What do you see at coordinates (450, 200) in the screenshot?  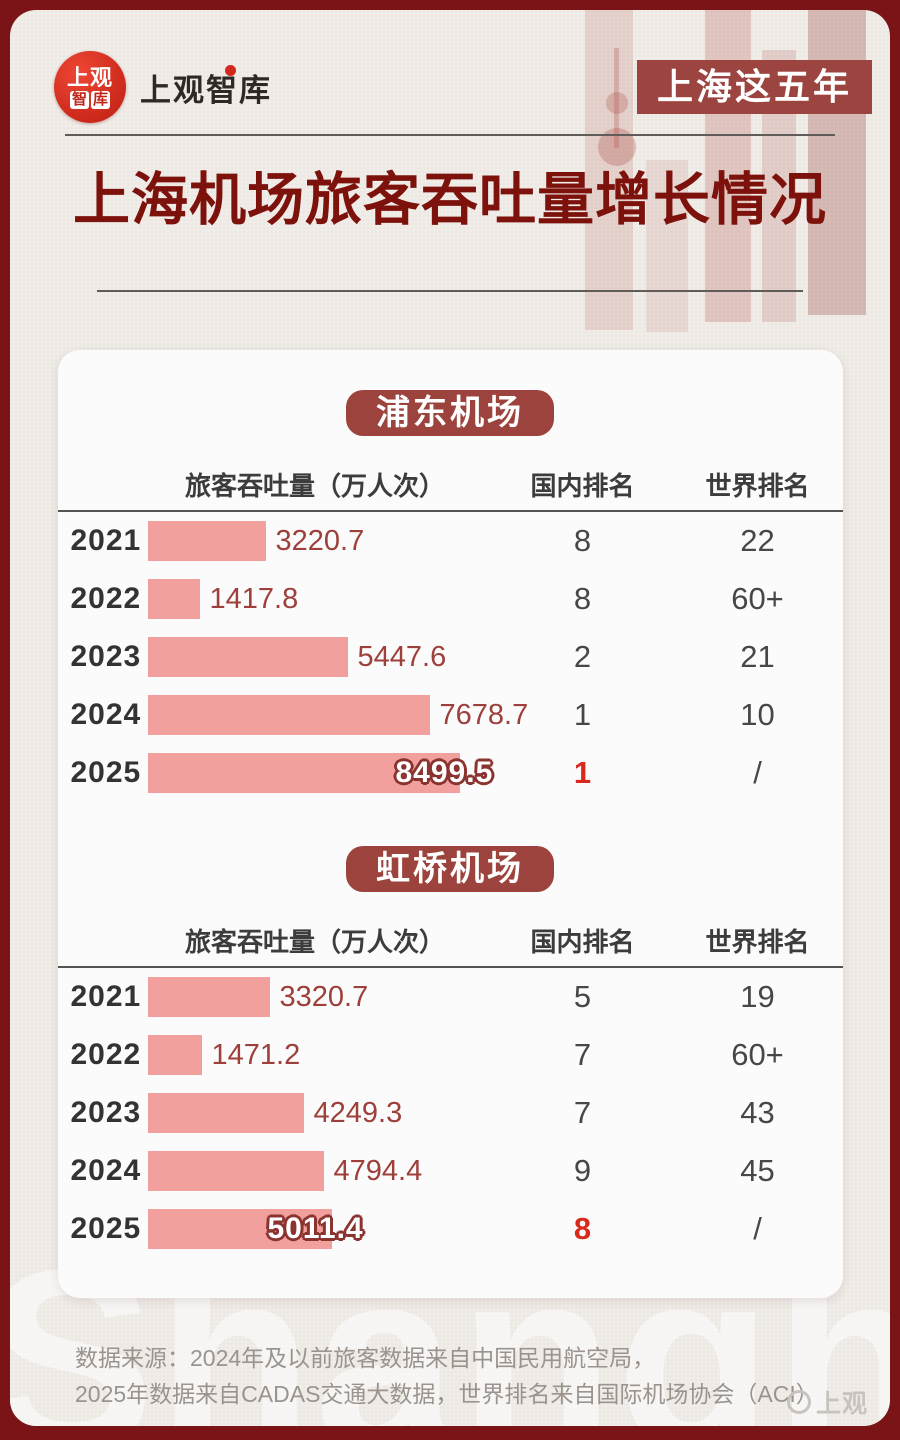 I see `page-title: 上海机场旅客吞吐量增长情况` at bounding box center [450, 200].